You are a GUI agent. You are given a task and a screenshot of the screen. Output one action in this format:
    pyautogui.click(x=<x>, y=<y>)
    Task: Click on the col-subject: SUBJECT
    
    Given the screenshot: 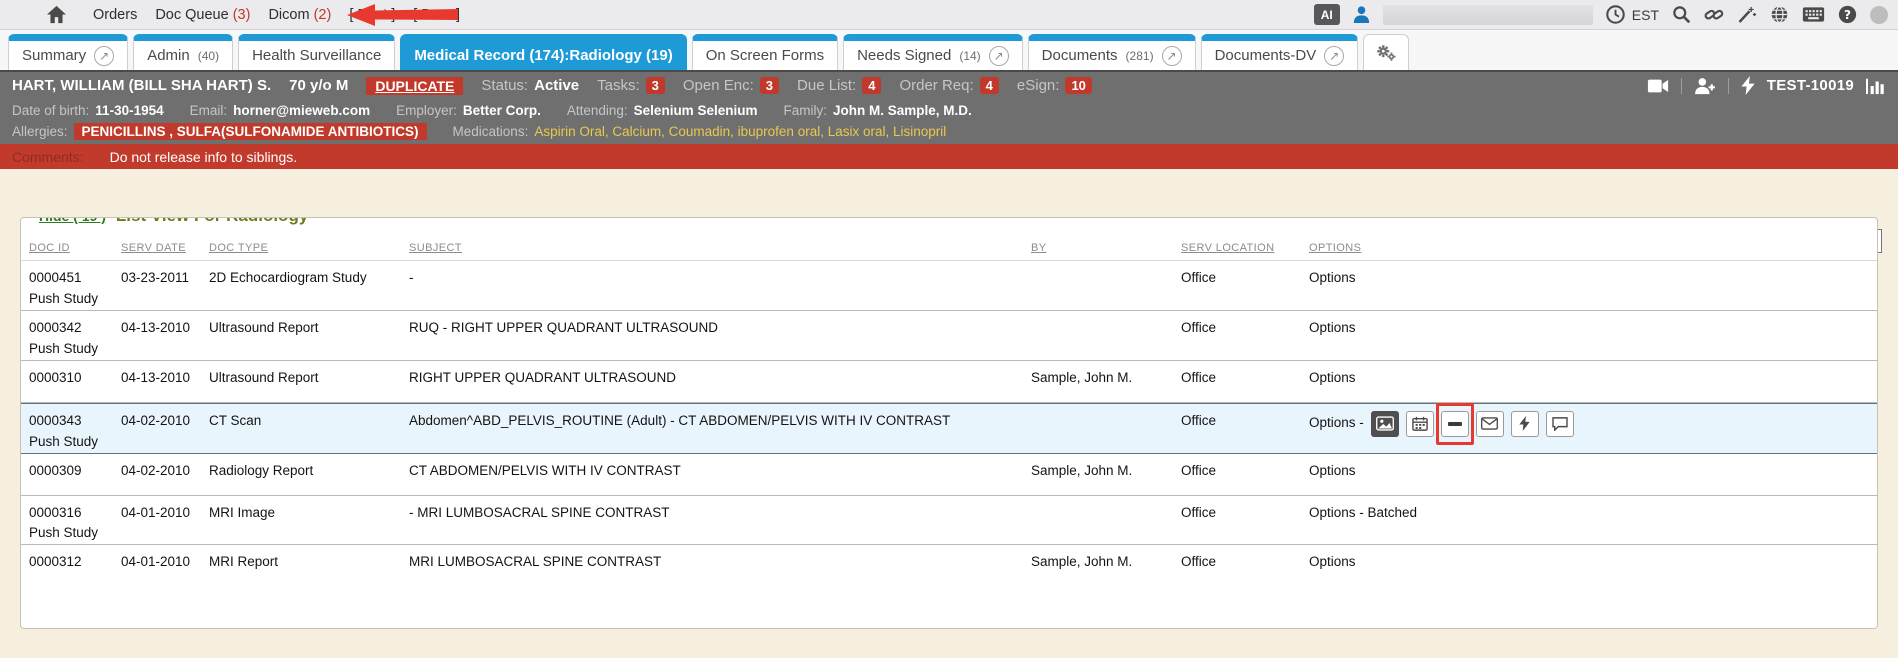 What is the action you would take?
    pyautogui.click(x=435, y=248)
    